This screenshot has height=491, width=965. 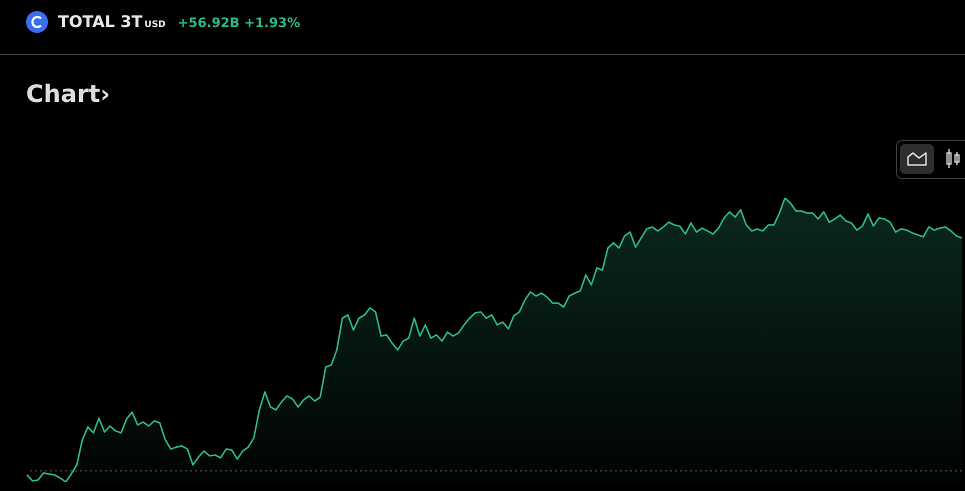 I want to click on chart-subtitle: +56.92B +1.93%, so click(x=239, y=23).